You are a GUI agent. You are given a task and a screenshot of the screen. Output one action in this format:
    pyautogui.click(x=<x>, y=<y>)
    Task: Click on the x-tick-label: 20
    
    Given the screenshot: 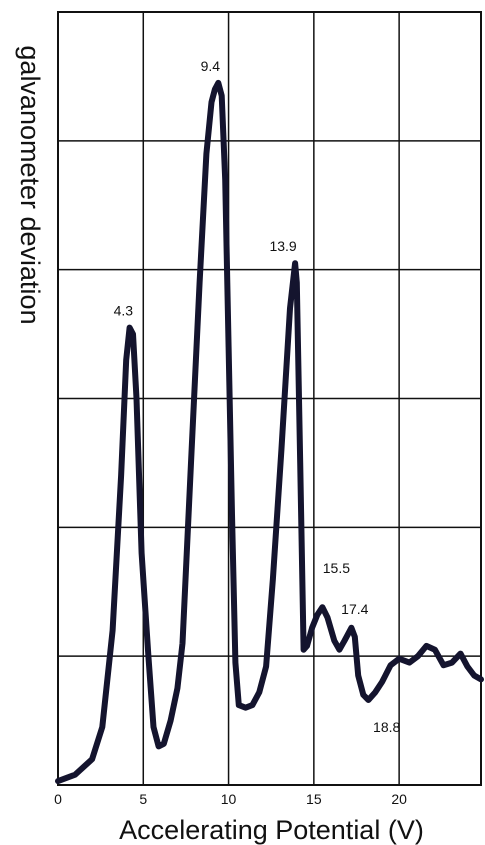 What is the action you would take?
    pyautogui.click(x=399, y=799)
    